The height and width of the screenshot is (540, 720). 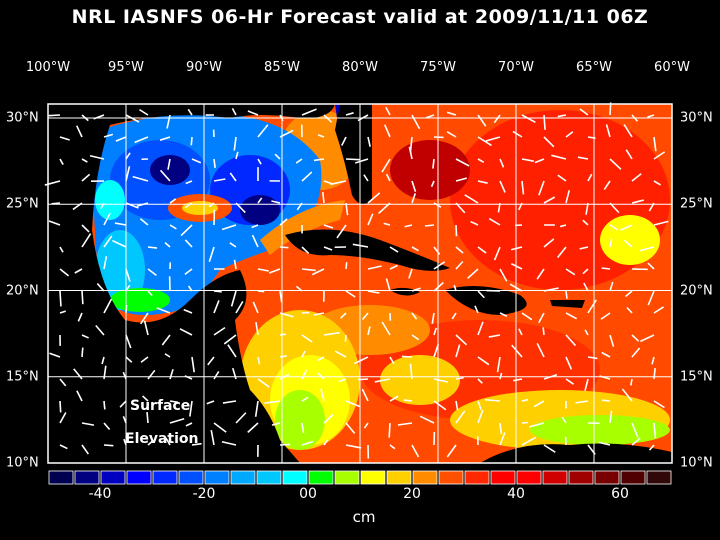 I want to click on lat-label-left: 20°N, so click(x=22, y=290).